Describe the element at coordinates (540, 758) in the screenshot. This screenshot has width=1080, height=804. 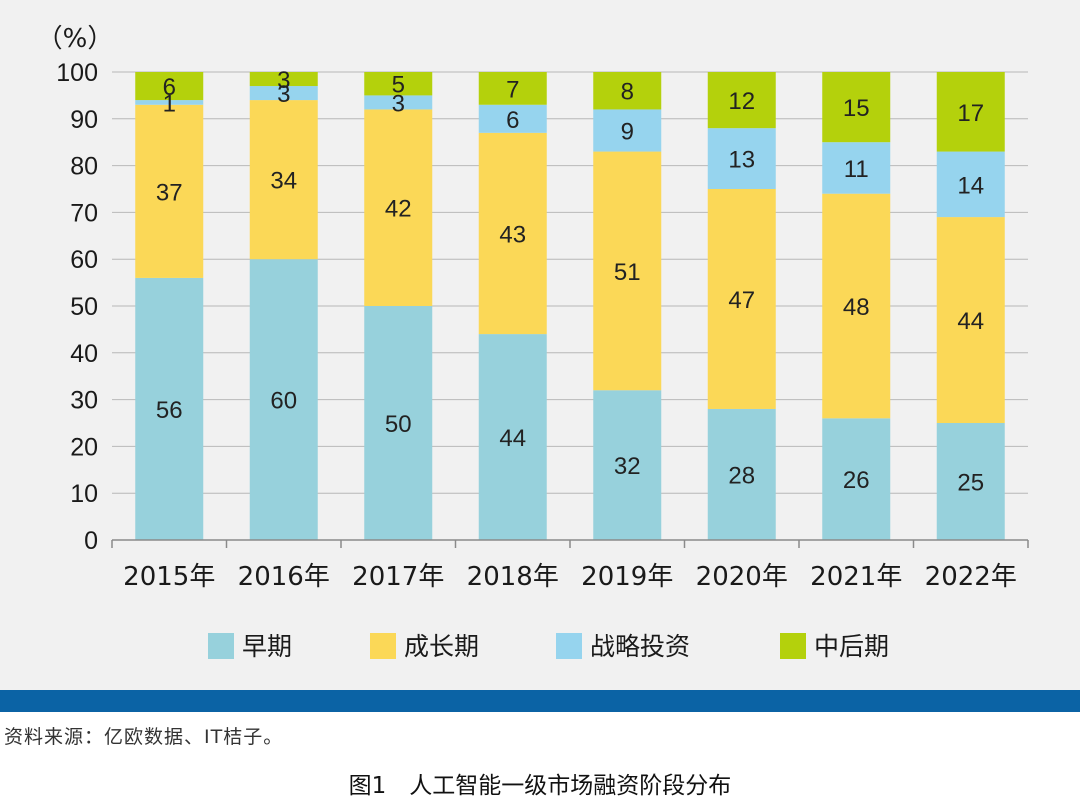
I see `footer` at that location.